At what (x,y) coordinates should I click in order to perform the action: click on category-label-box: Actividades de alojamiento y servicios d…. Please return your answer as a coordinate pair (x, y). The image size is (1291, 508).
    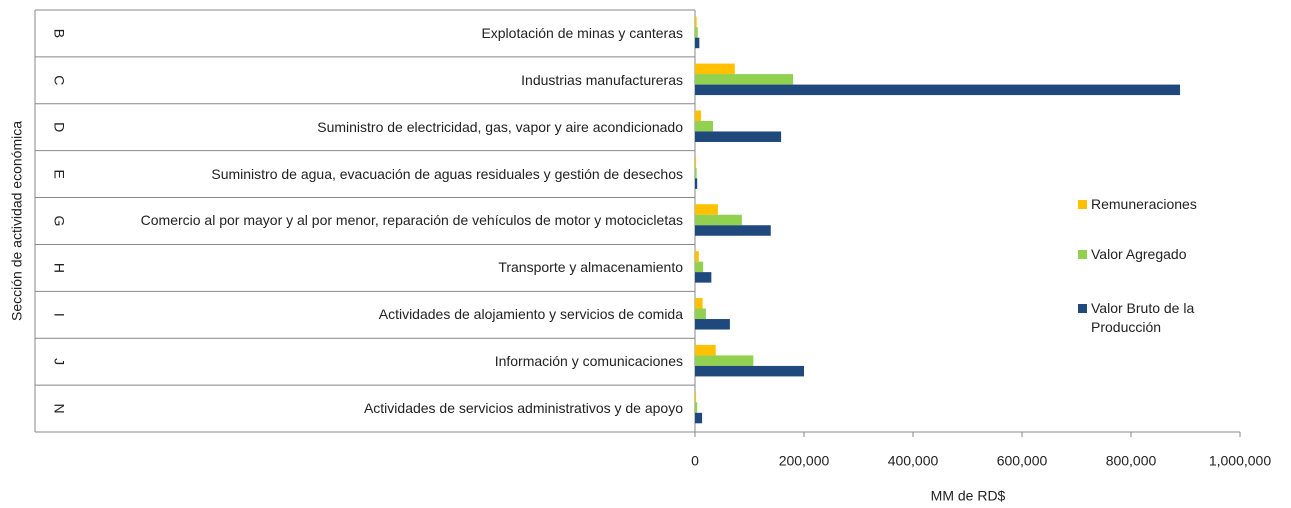
    Looking at the image, I should click on (531, 314).